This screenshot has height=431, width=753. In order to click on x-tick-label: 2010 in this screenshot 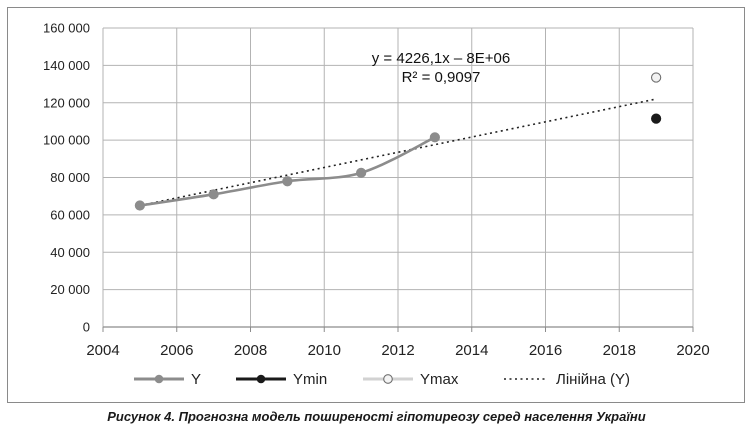, I will do `click(324, 350)`.